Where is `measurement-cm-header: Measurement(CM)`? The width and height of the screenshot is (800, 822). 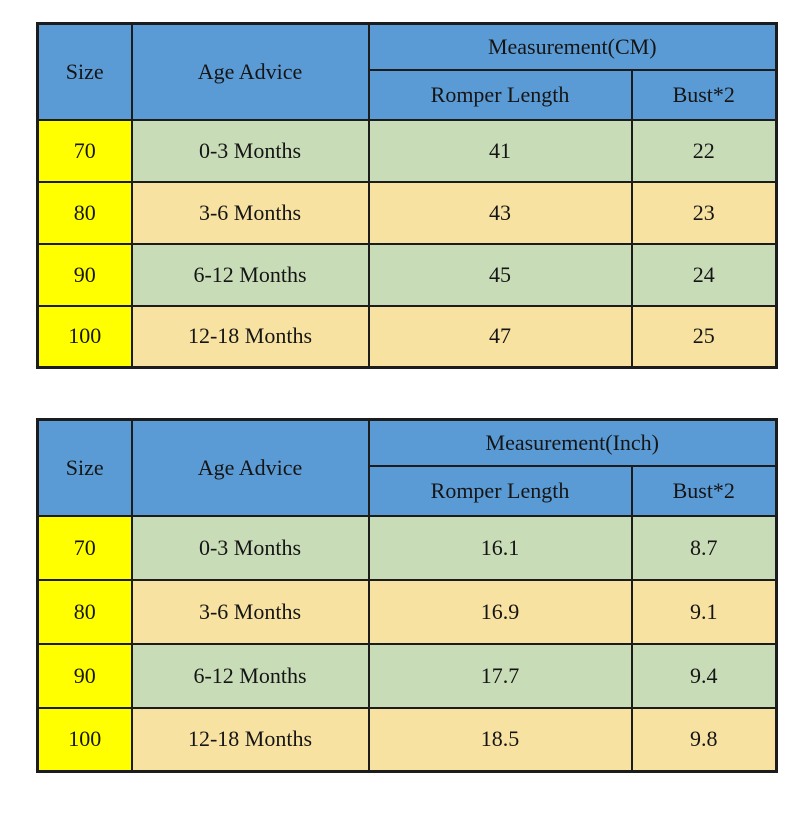 measurement-cm-header: Measurement(CM) is located at coordinates (572, 46).